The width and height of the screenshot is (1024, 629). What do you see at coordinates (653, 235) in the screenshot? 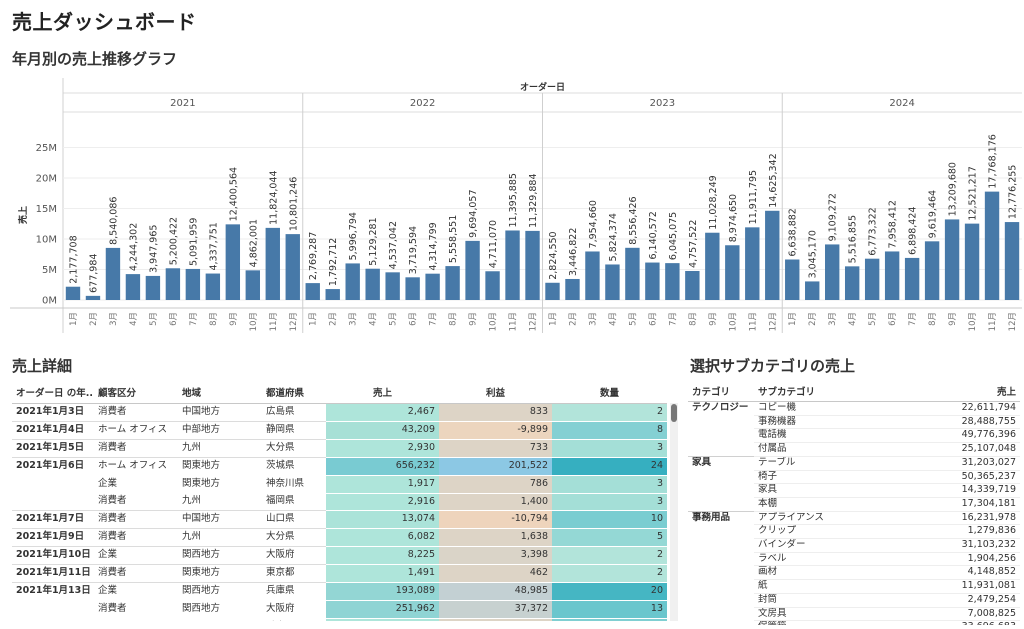
I see `data-label: 6,140,572` at bounding box center [653, 235].